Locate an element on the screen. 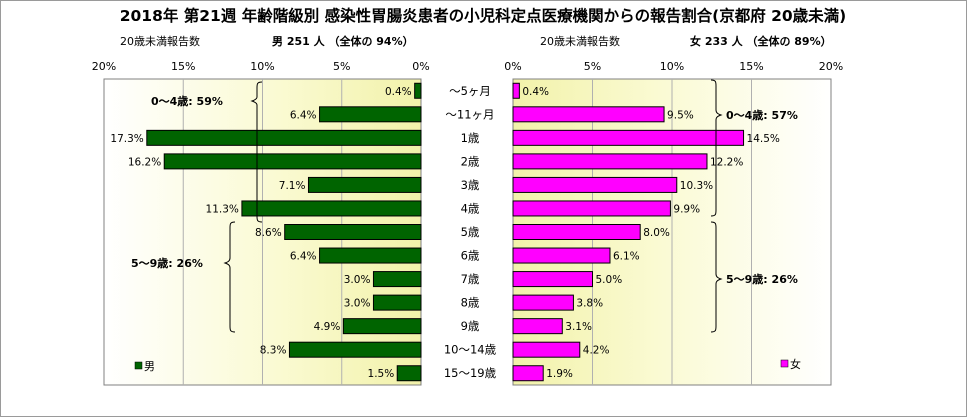  male-bar-value-label: 17.3% is located at coordinates (126, 139).